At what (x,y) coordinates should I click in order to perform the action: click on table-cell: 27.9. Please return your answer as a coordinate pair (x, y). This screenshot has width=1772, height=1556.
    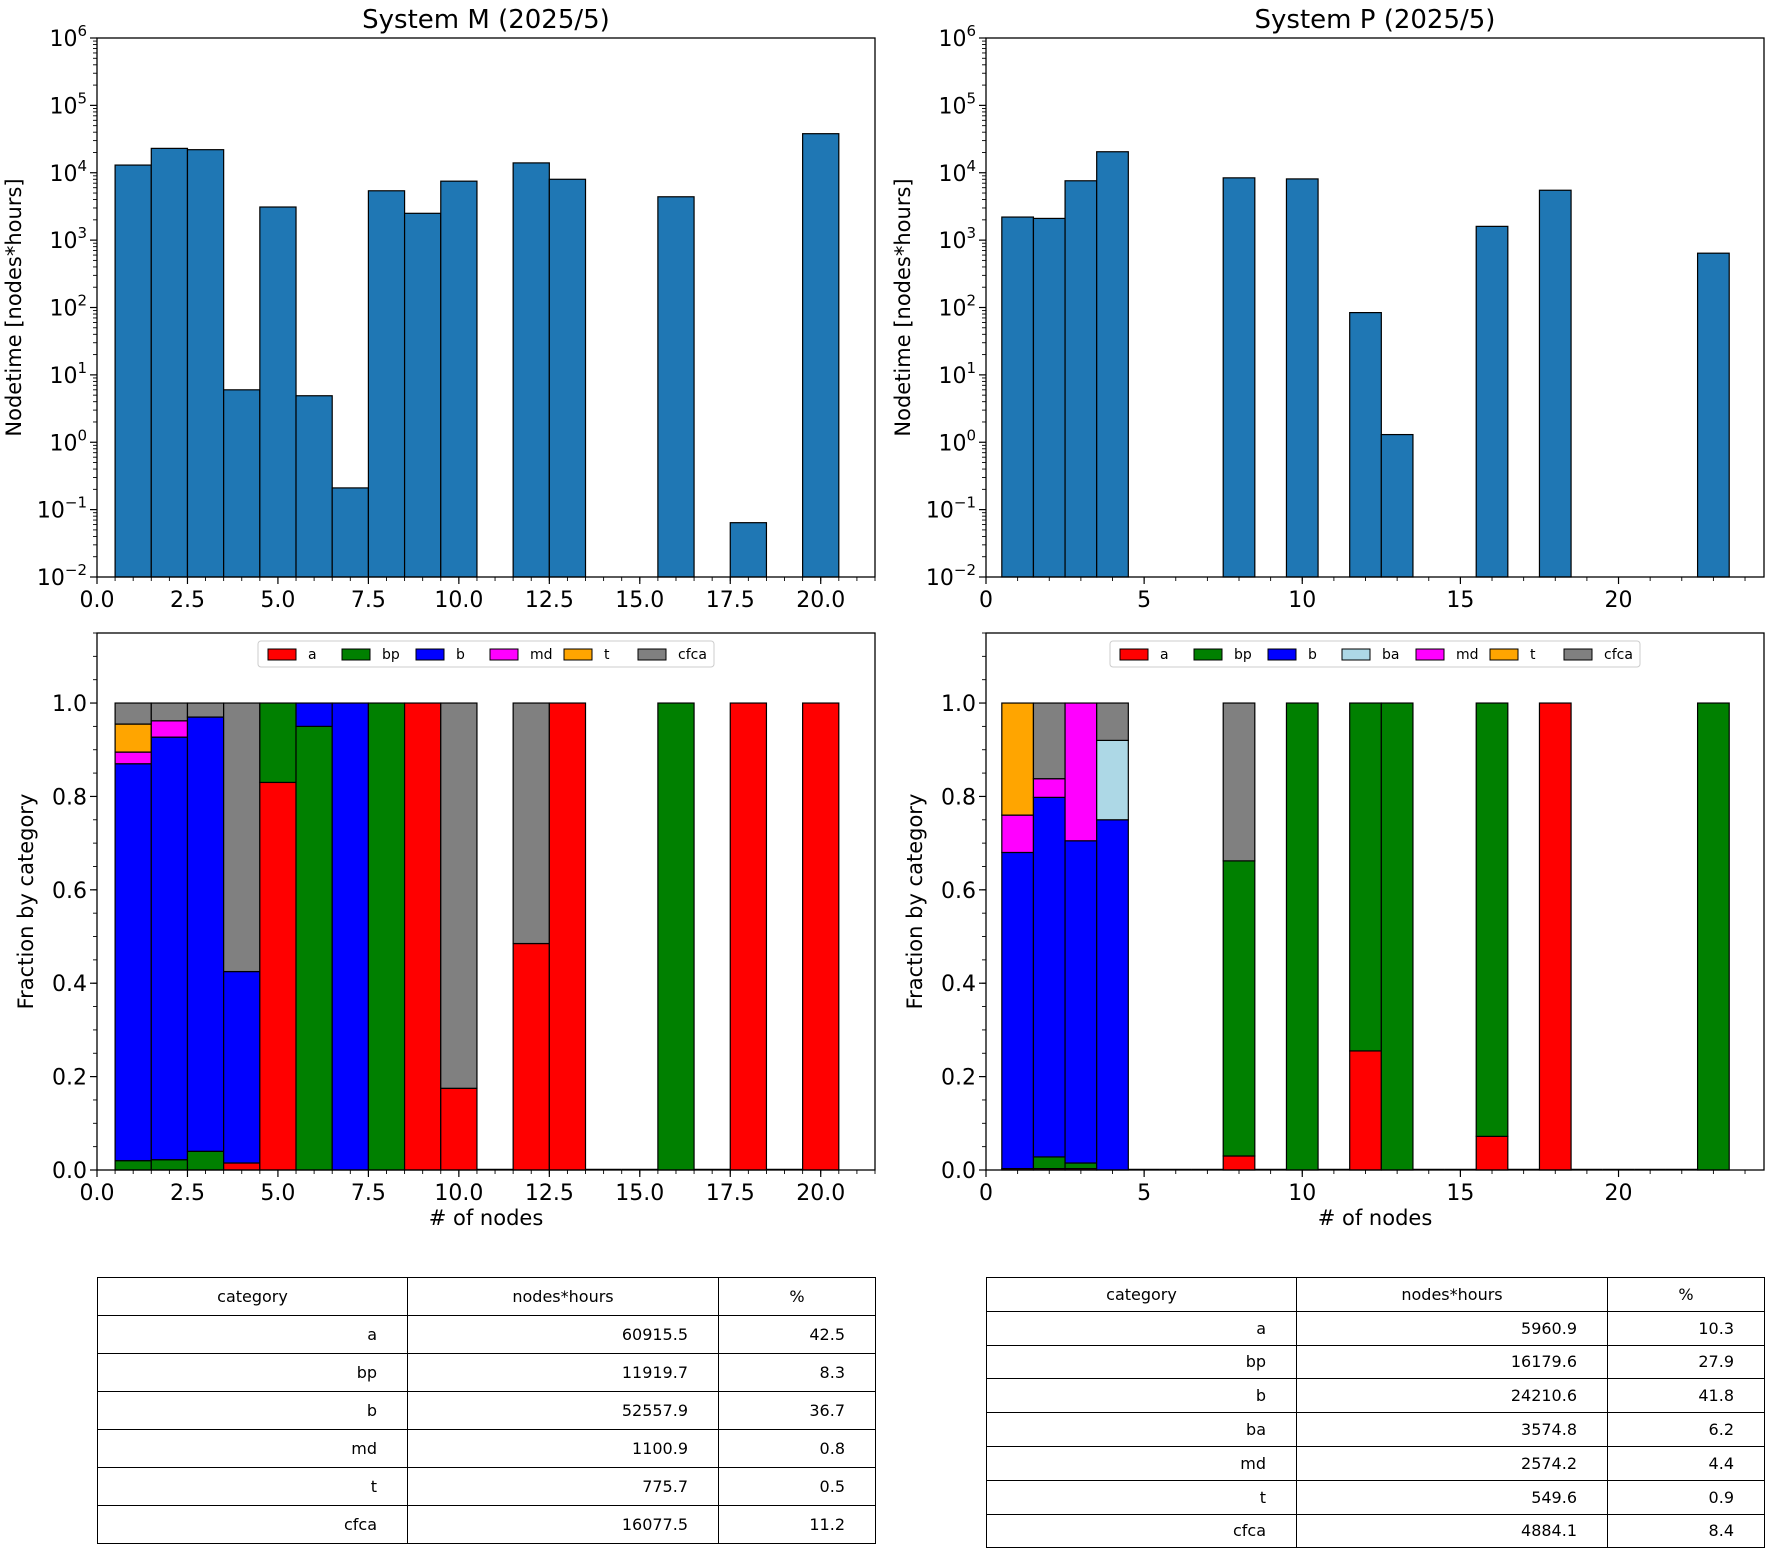
    Looking at the image, I should click on (1686, 1362).